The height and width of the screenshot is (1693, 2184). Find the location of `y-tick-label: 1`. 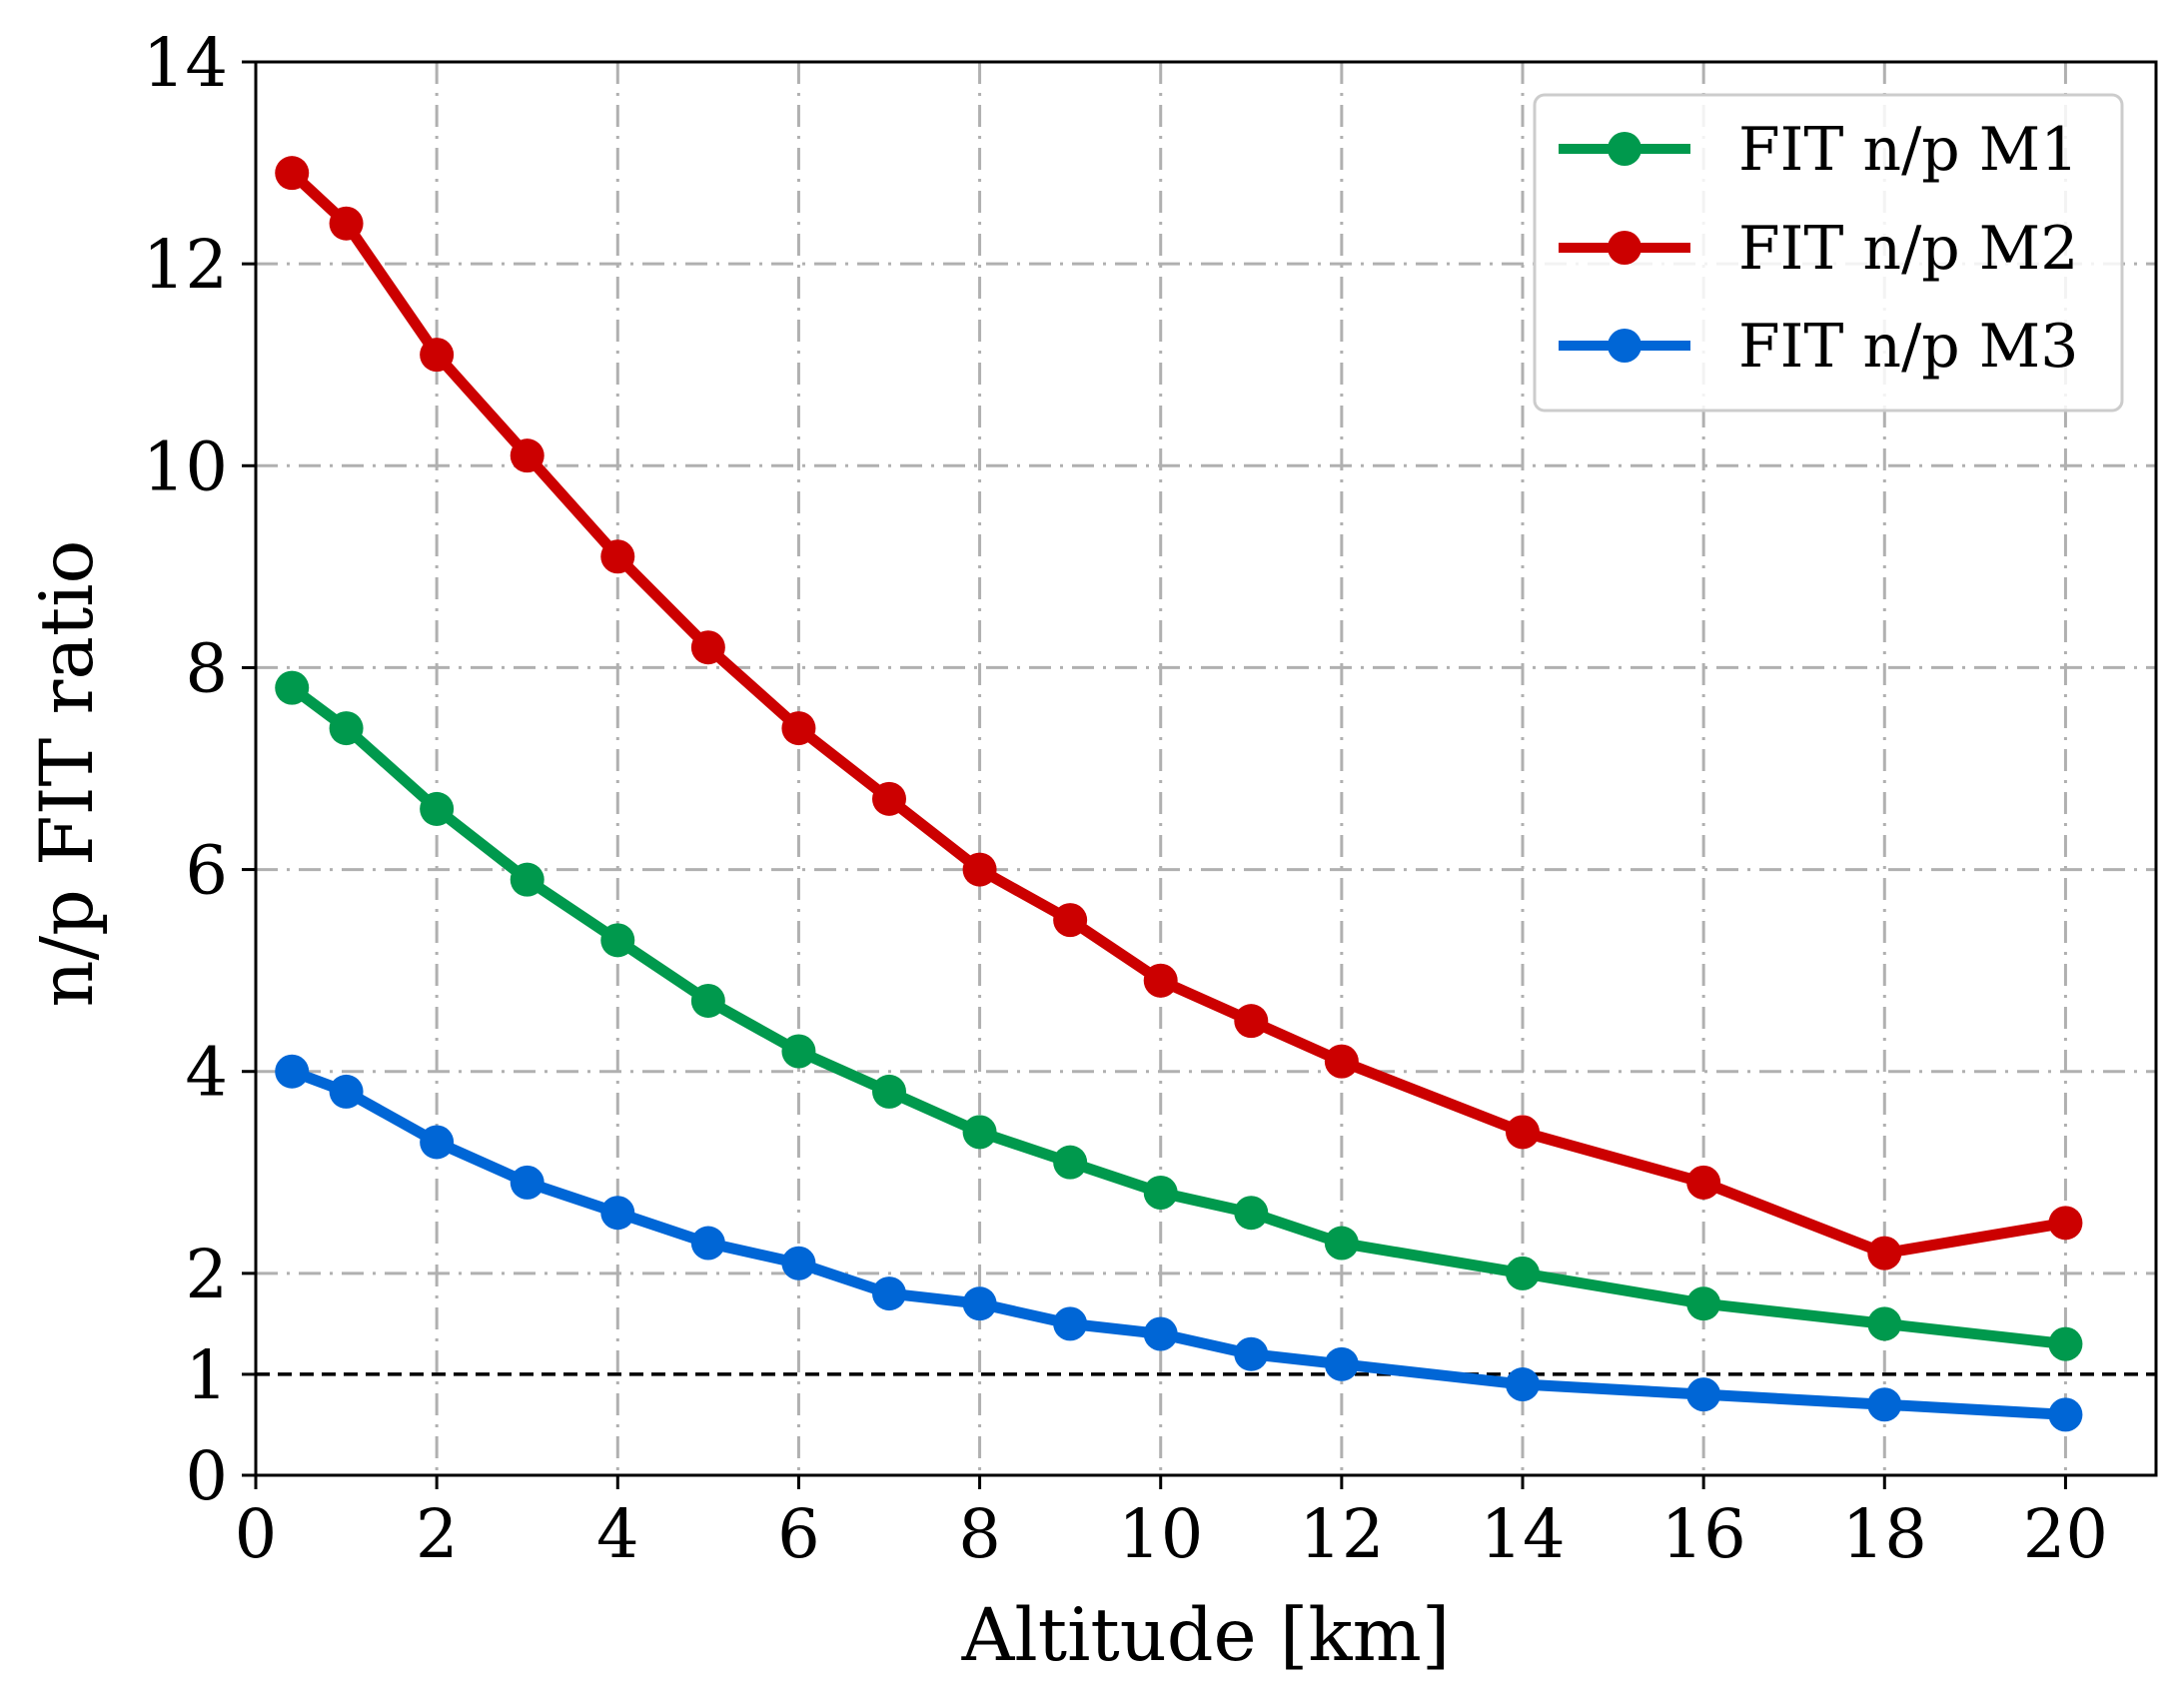

y-tick-label: 1 is located at coordinates (206, 1375).